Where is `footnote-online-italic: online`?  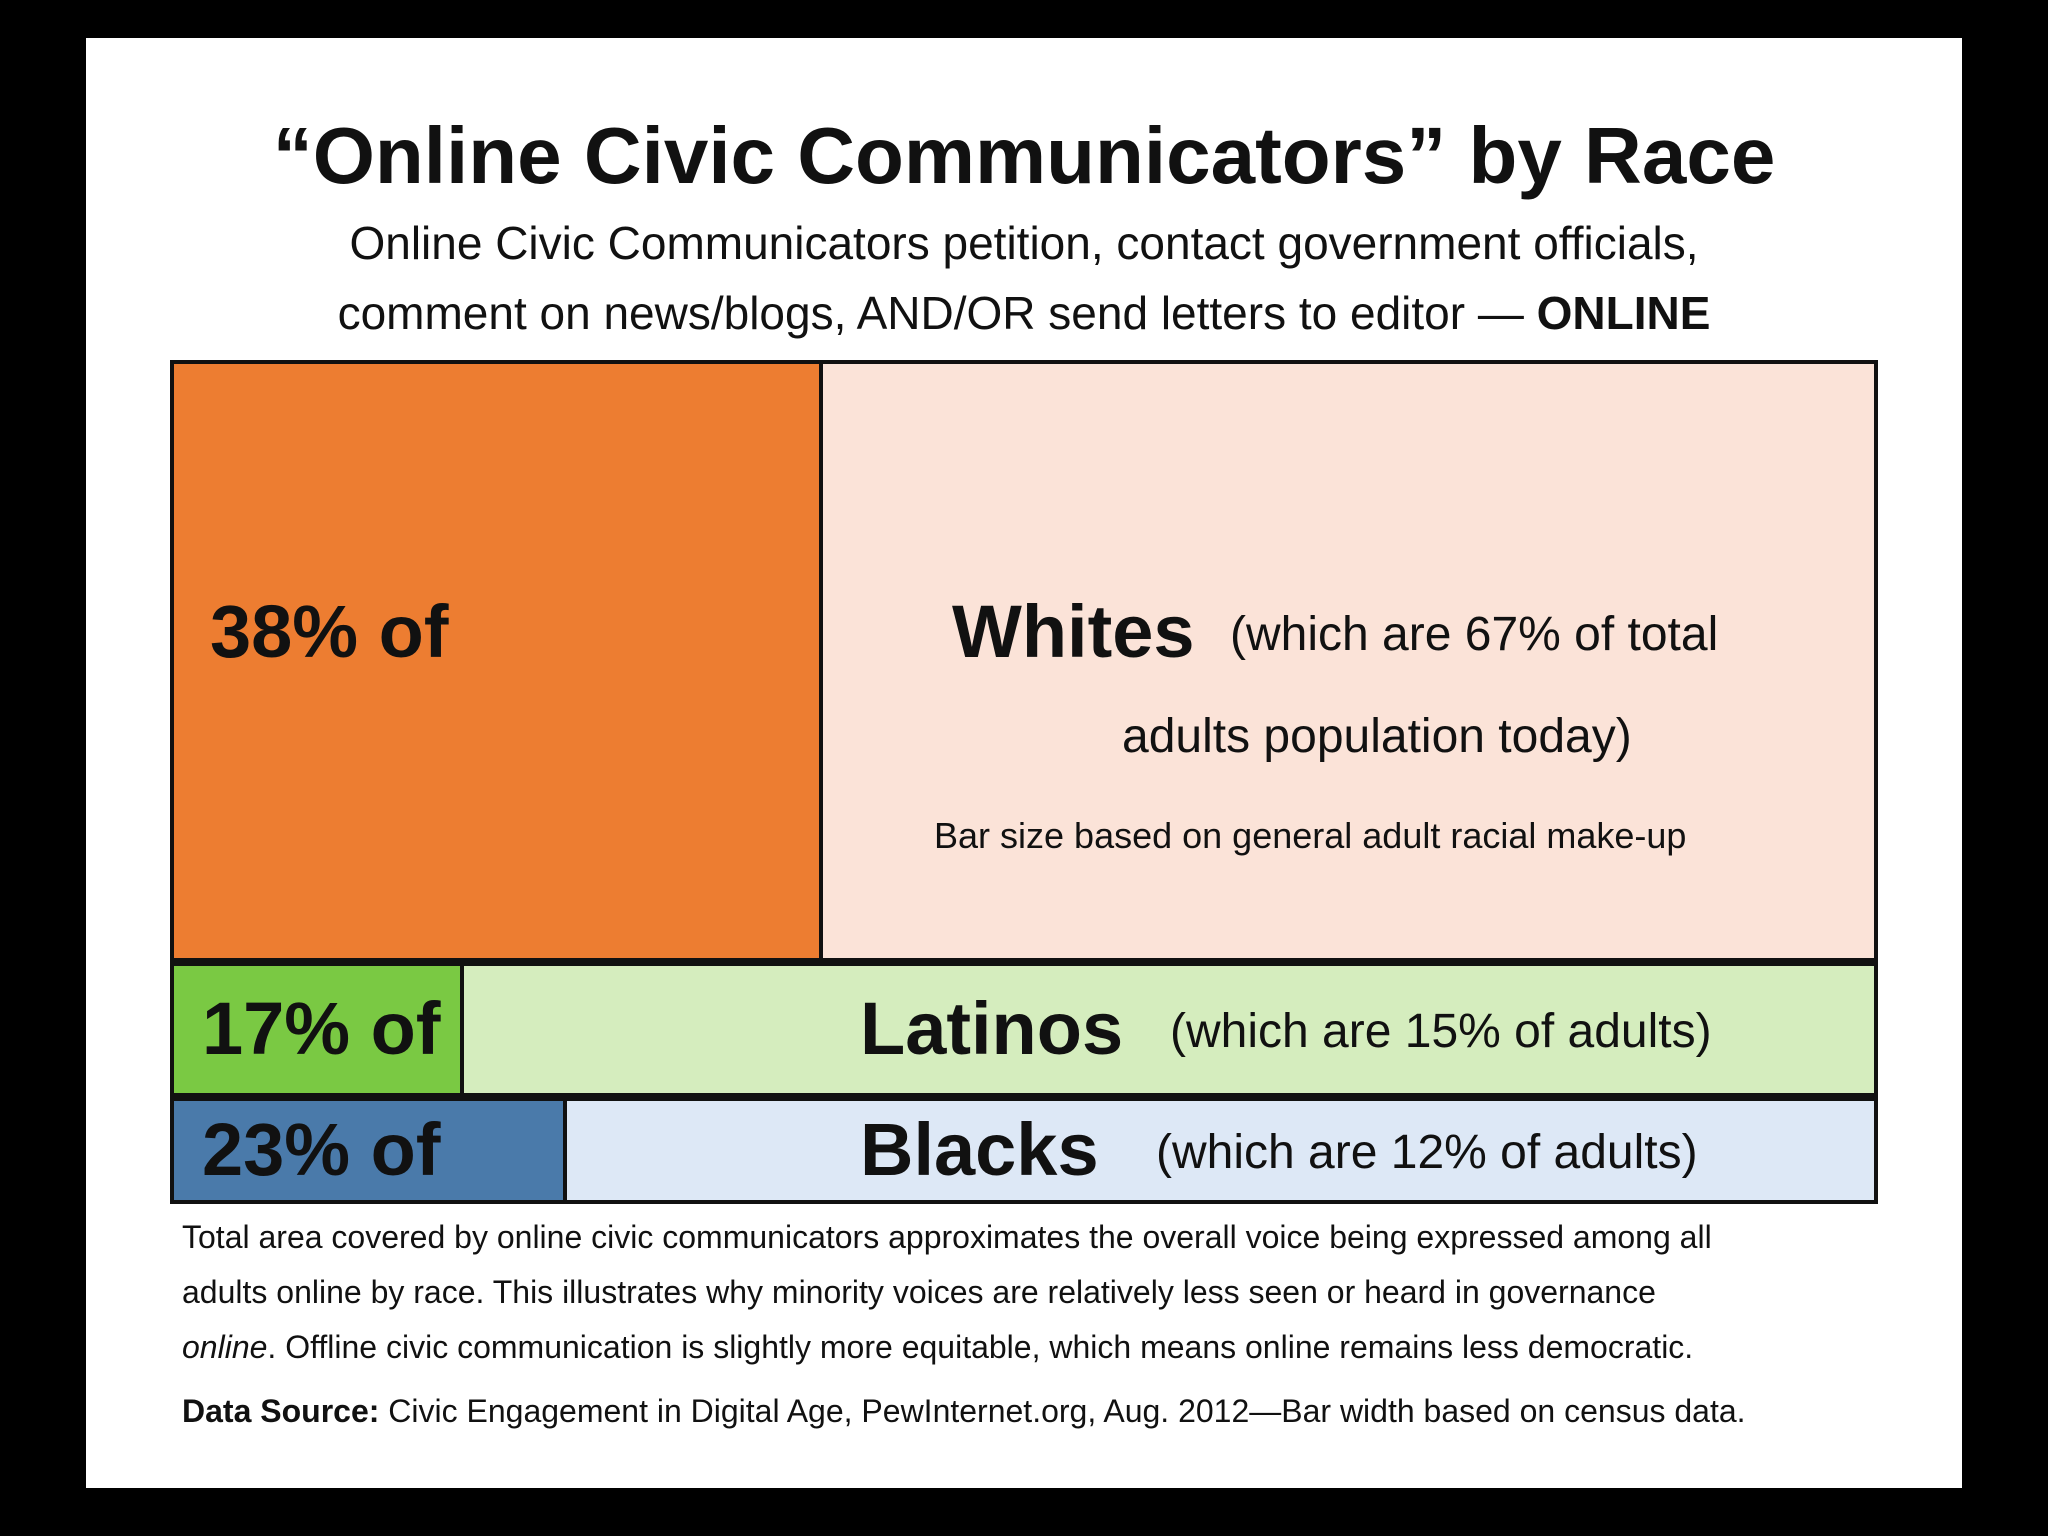 footnote-online-italic: online is located at coordinates (225, 1347).